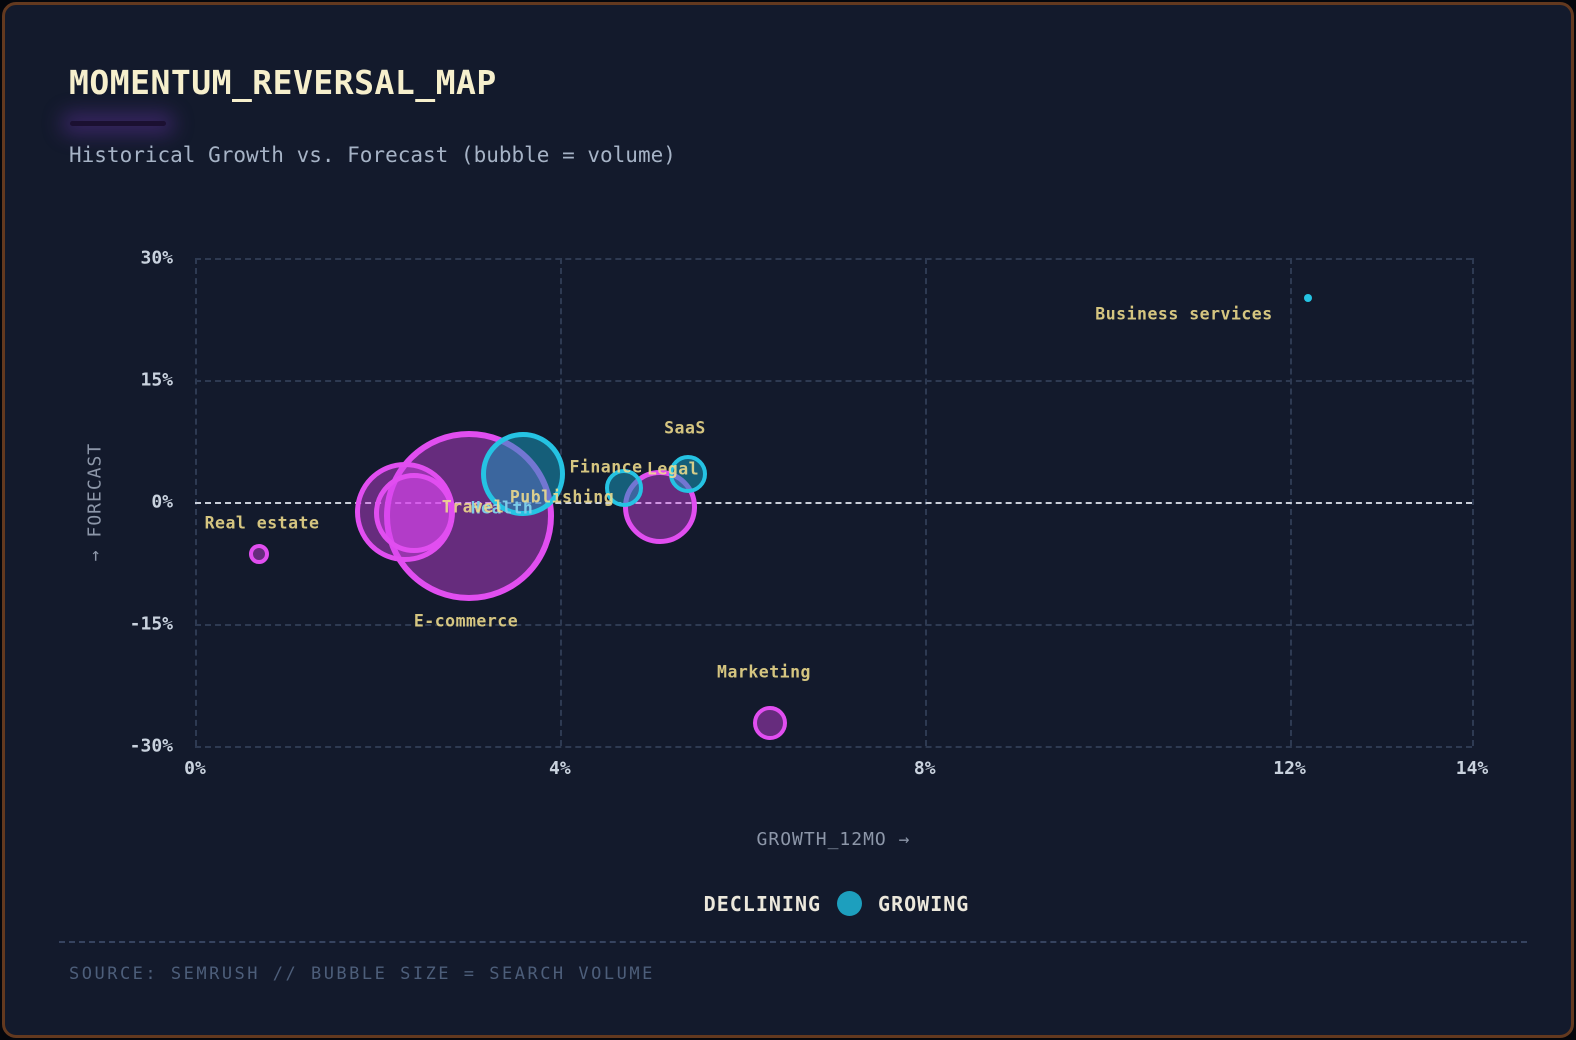 Image resolution: width=1576 pixels, height=1040 pixels. Describe the element at coordinates (924, 768) in the screenshot. I see `x-tick-8%: 8%` at that location.